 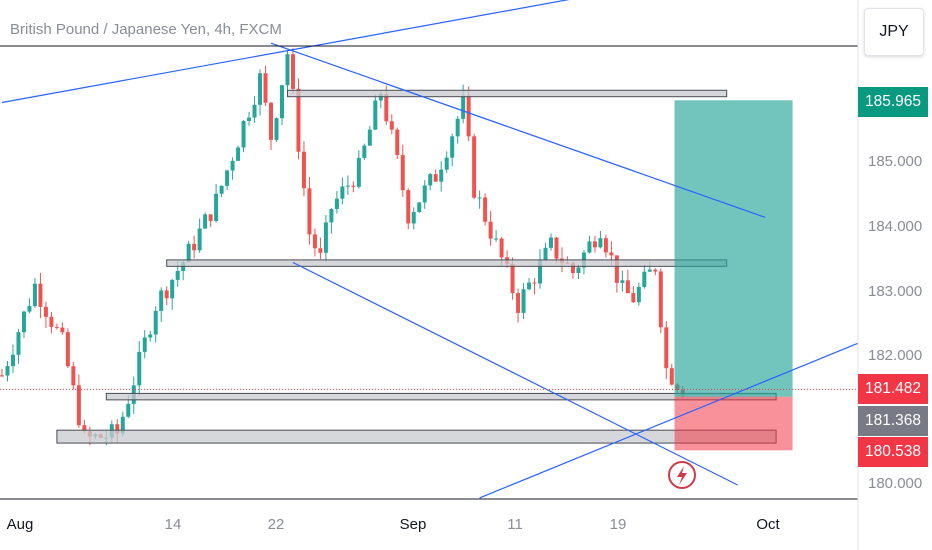 What do you see at coordinates (618, 524) in the screenshot?
I see `x-tick-label: 19` at bounding box center [618, 524].